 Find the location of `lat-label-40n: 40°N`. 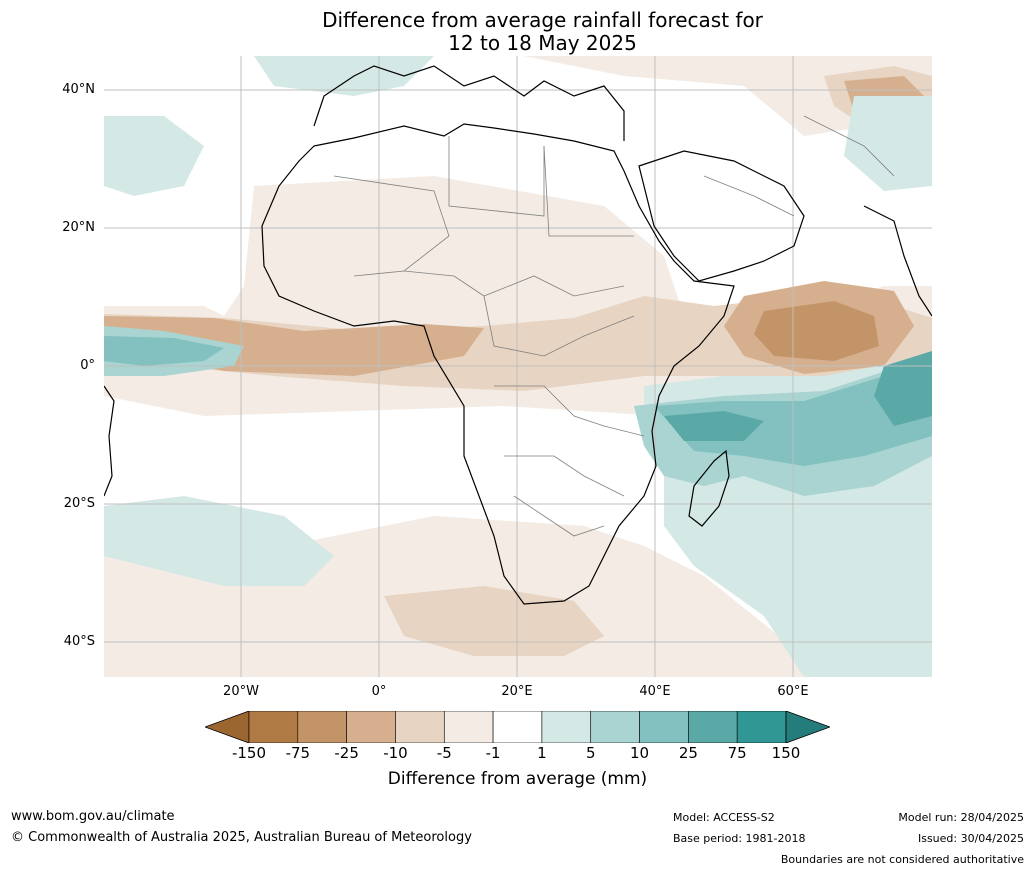

lat-label-40n: 40°N is located at coordinates (78, 89).